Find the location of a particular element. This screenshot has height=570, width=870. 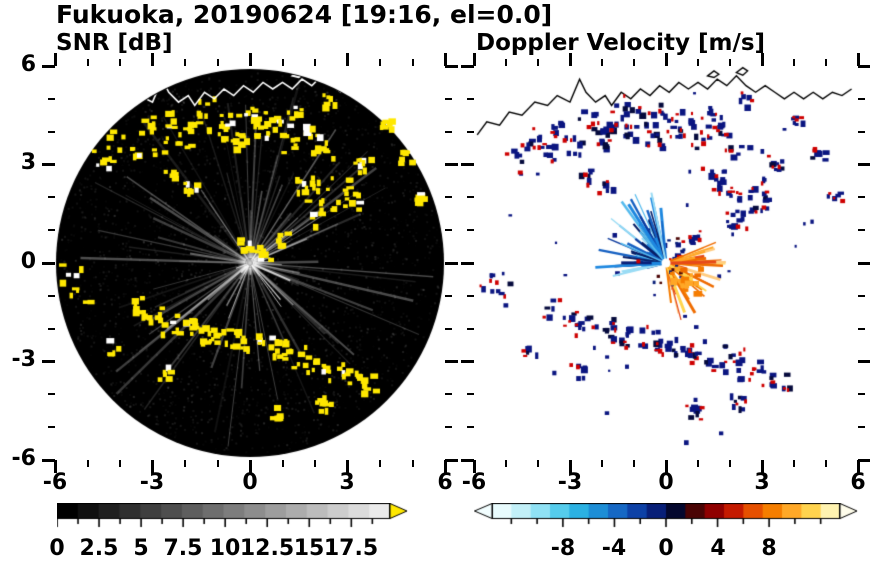

y-tick-label: 6 is located at coordinates (28, 64).